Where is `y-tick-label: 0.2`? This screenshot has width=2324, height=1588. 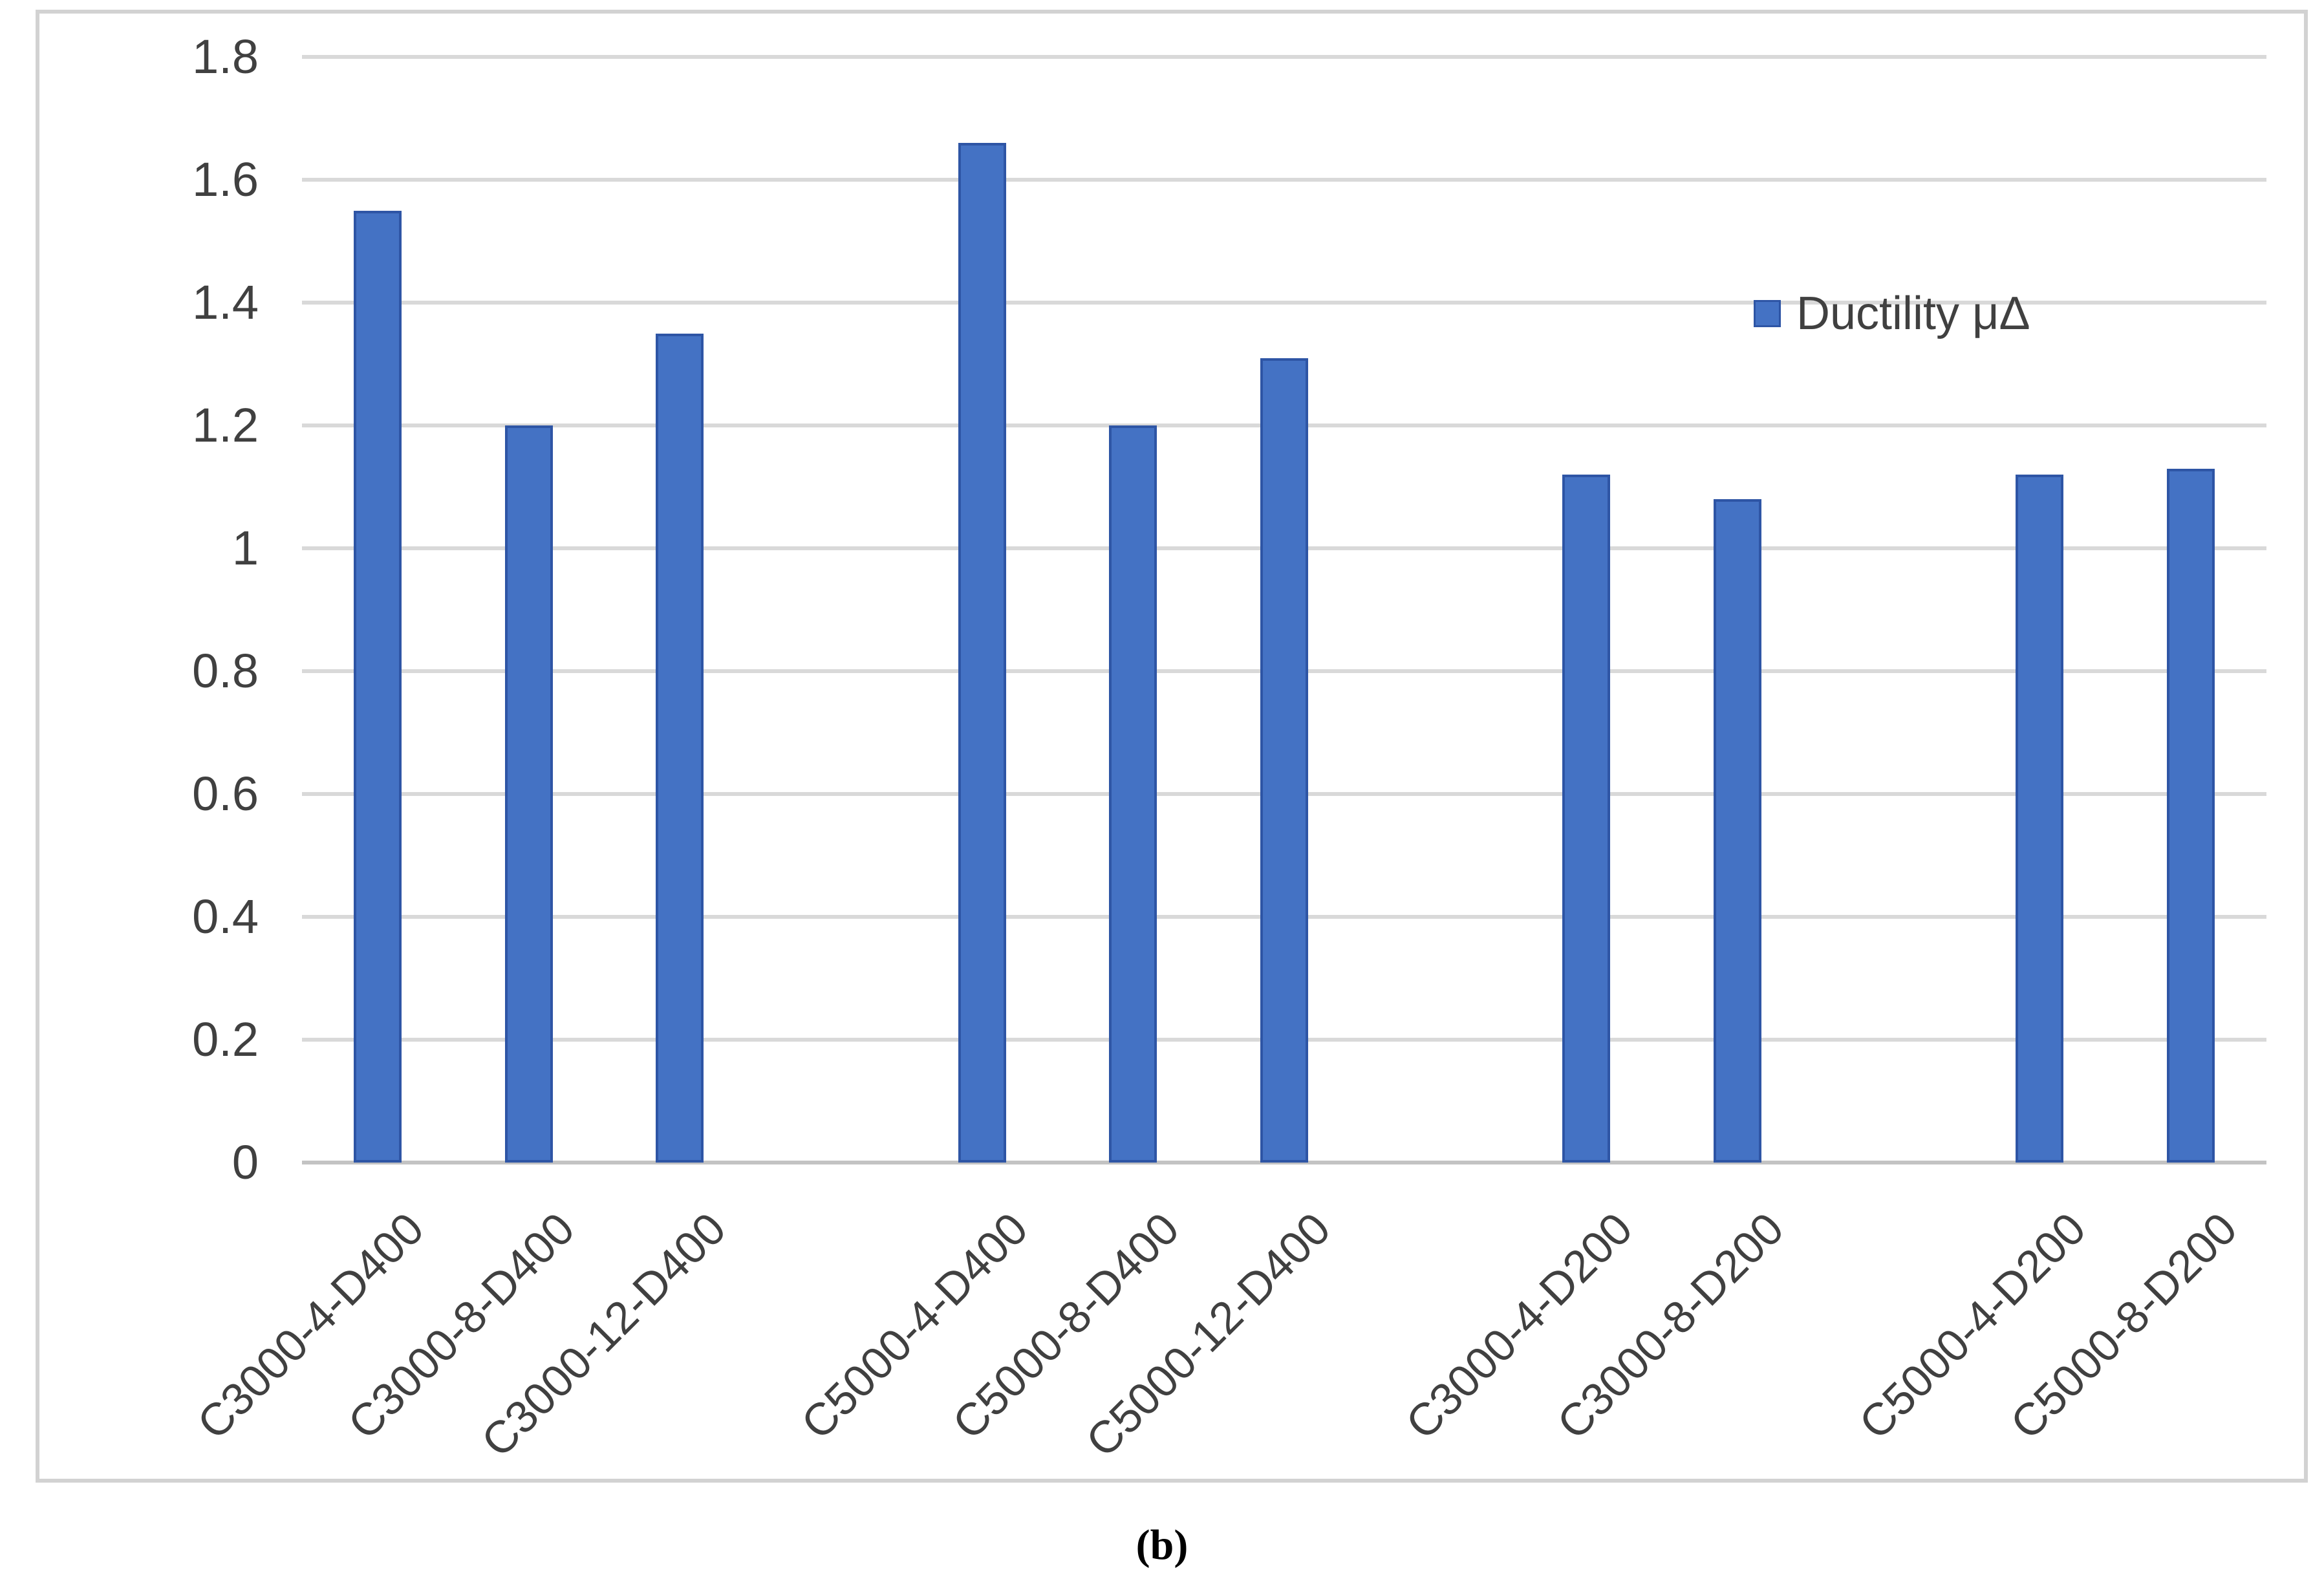
y-tick-label: 0.2 is located at coordinates (226, 1039).